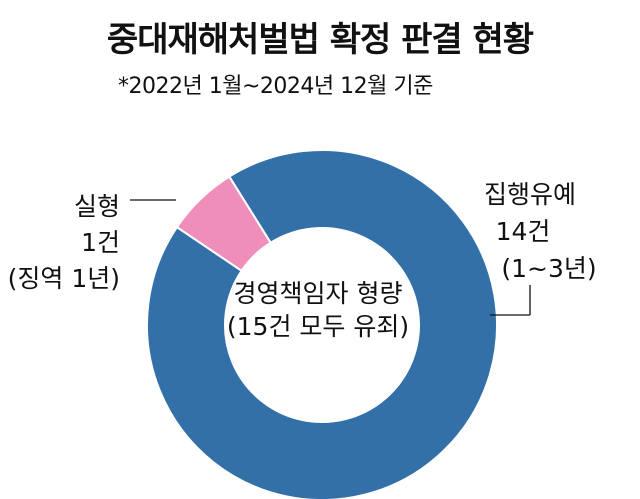 The width and height of the screenshot is (640, 499). I want to click on slice-label-prison-count: 1건, so click(100, 242).